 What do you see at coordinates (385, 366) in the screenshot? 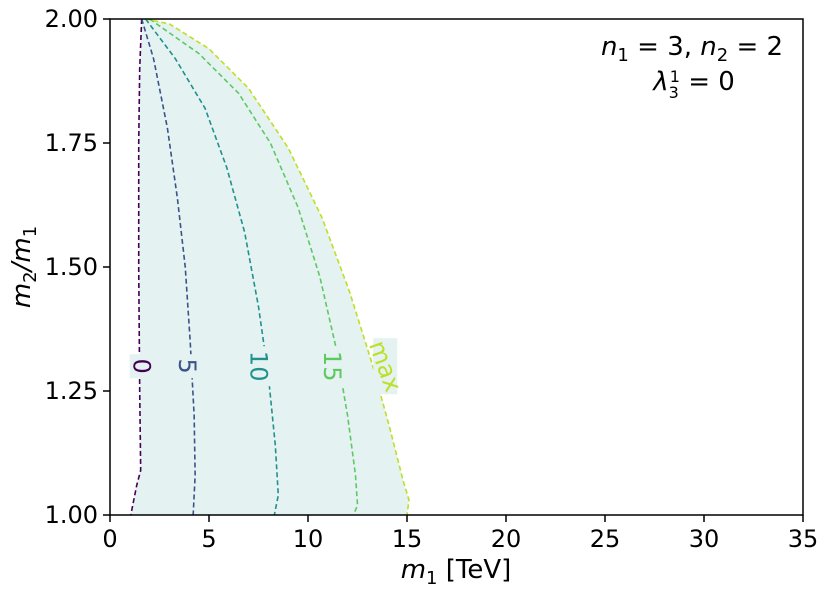
I see `contour-label-bg-max` at bounding box center [385, 366].